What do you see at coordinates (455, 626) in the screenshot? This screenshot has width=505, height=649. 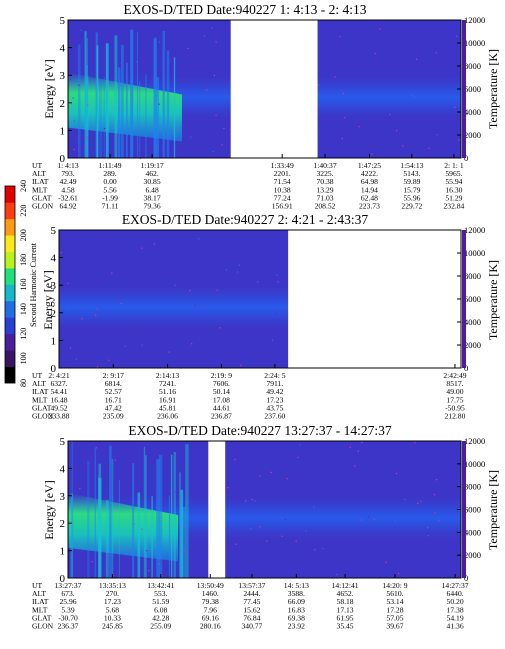 I see `ephemeris-value: 41.36` at bounding box center [455, 626].